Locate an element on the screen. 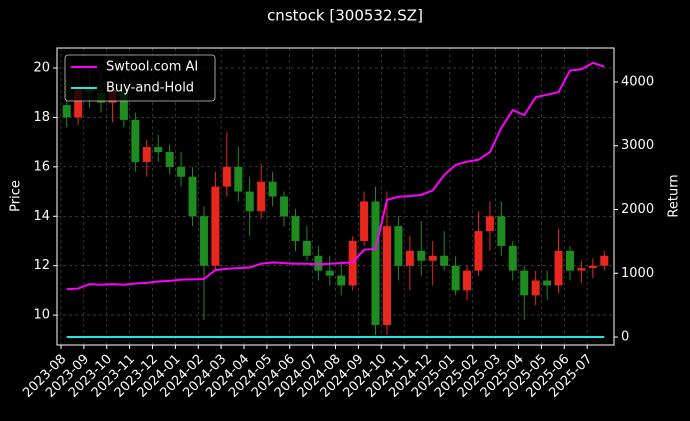 The height and width of the screenshot is (421, 690). y-tick-label: 10 is located at coordinates (41, 315).